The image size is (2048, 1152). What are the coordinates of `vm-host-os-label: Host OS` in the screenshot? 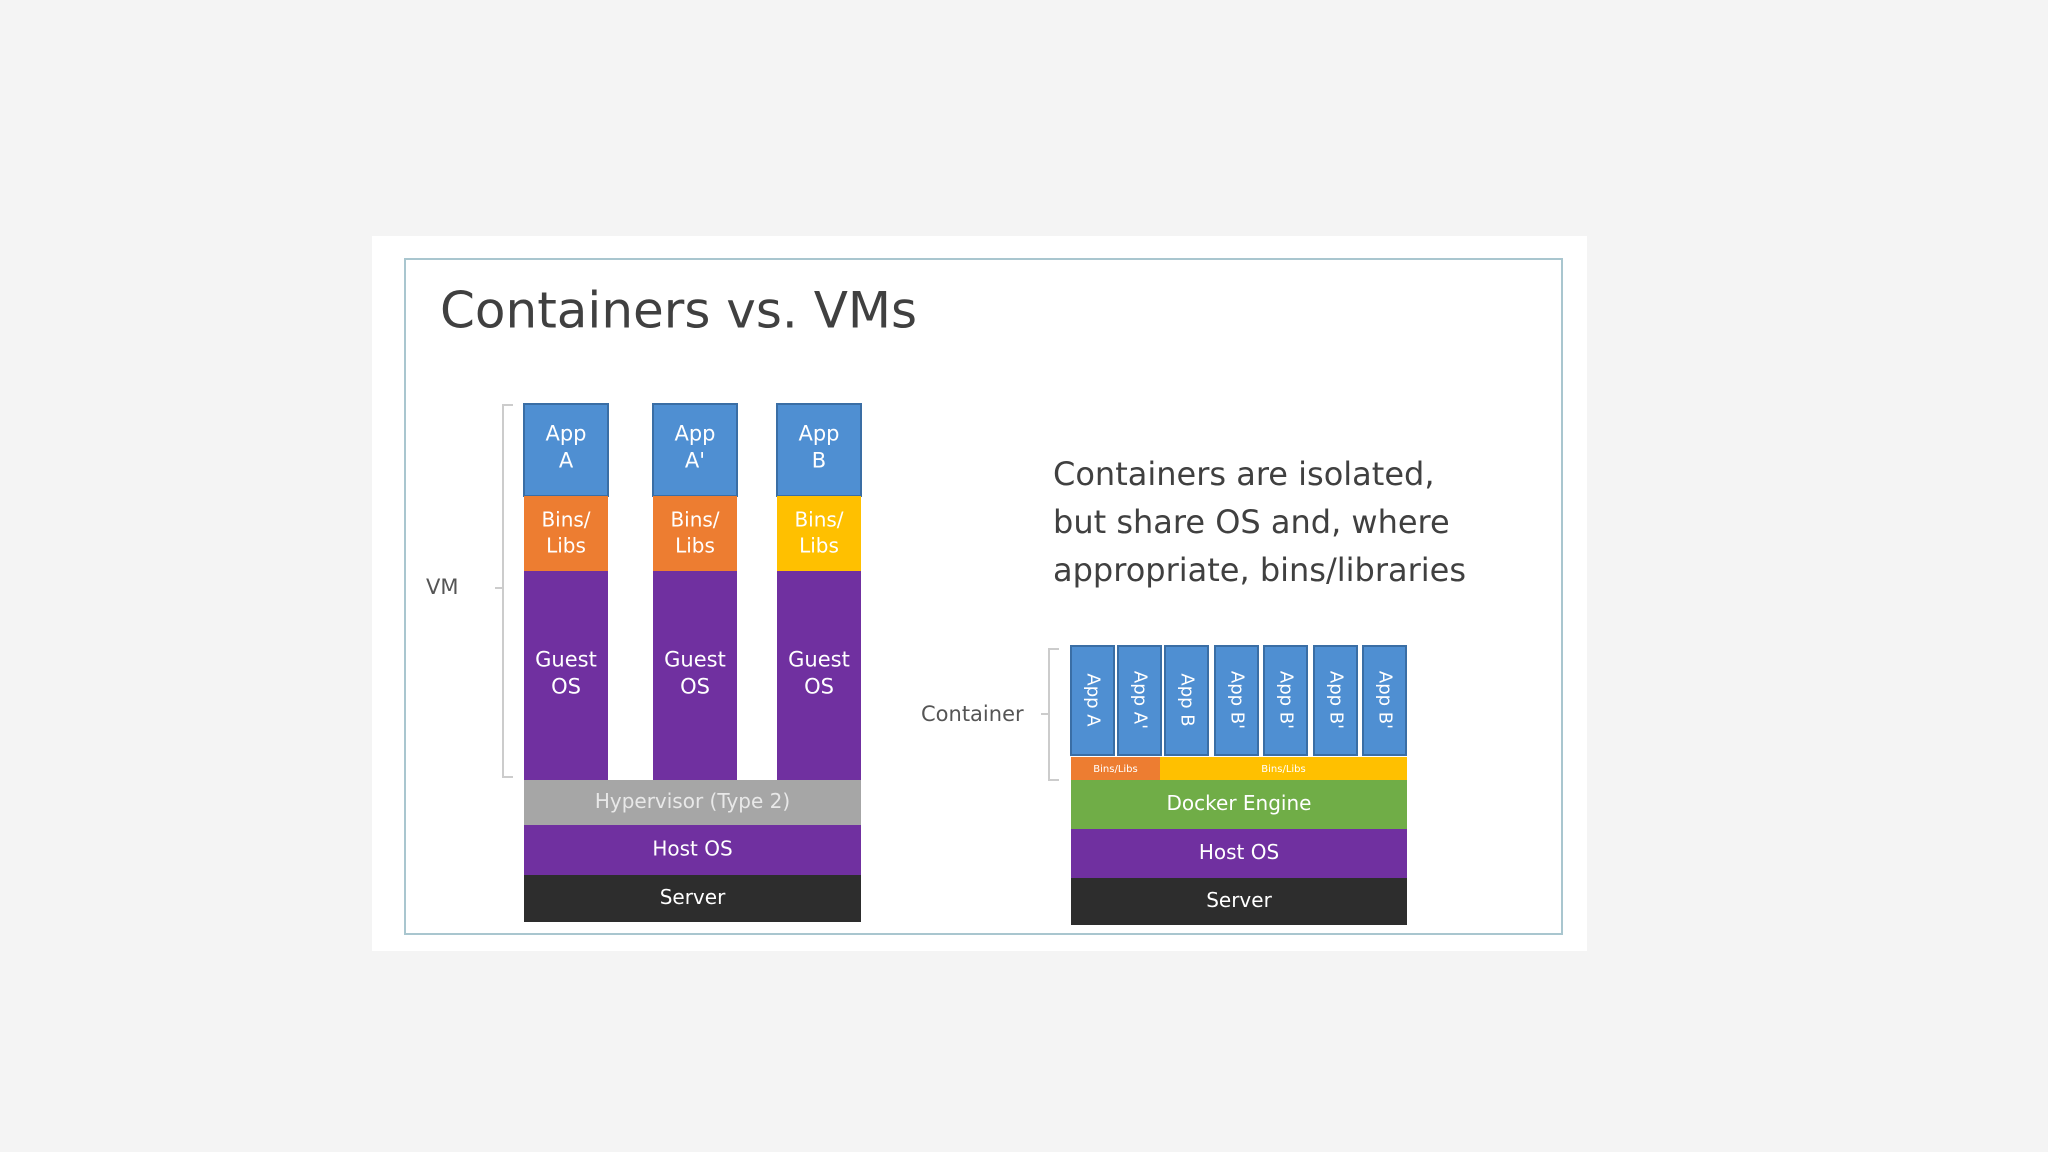 It's located at (692, 849).